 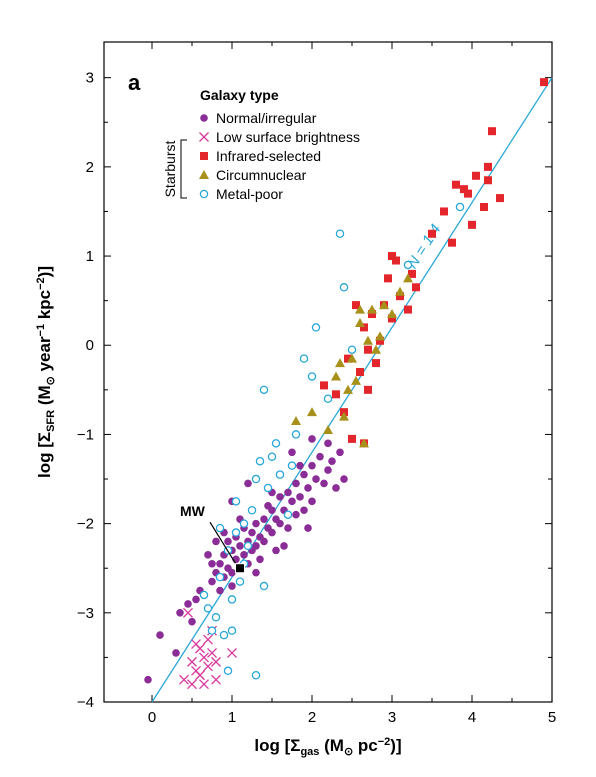 What do you see at coordinates (268, 156) in the screenshot?
I see `legend-entry-label: Infrared-selected` at bounding box center [268, 156].